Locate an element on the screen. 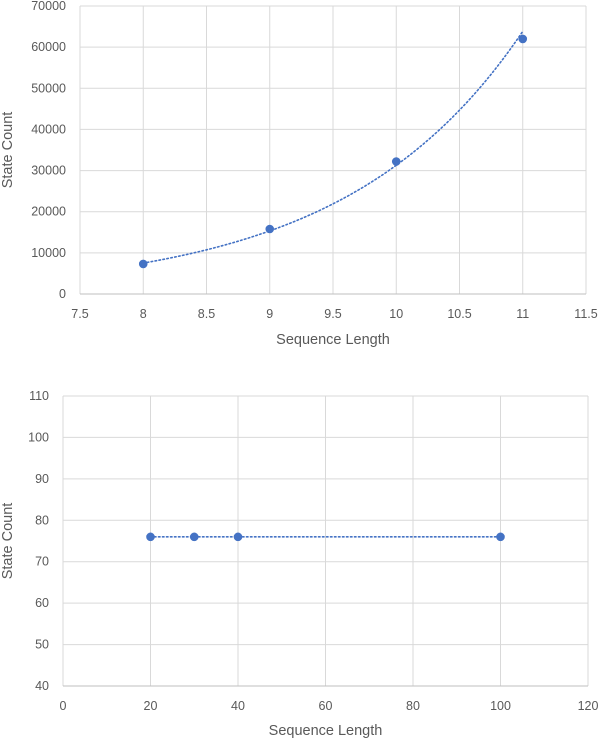  x-tick-label: 0 is located at coordinates (63, 706).